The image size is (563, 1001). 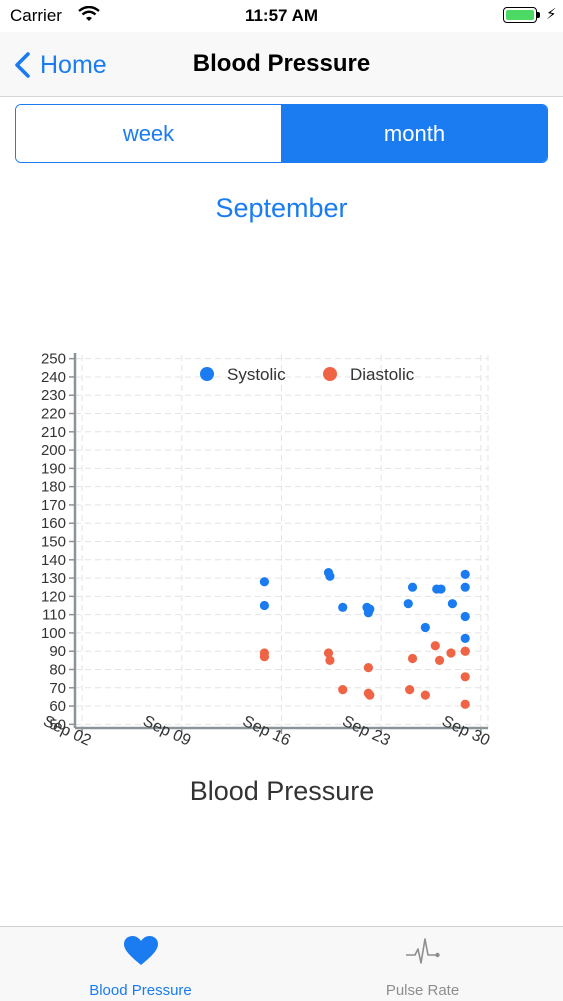 I want to click on y-tick-label: 140, so click(x=53, y=560).